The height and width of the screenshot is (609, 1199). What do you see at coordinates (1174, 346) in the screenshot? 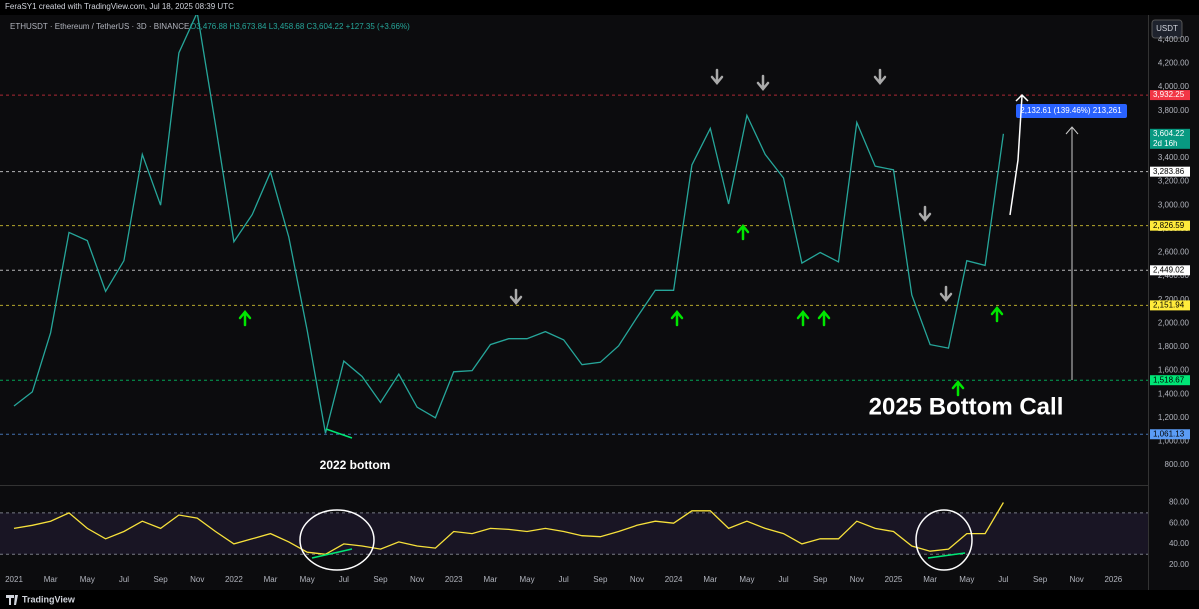
I see `y-tick-label: 1,800.00` at bounding box center [1174, 346].